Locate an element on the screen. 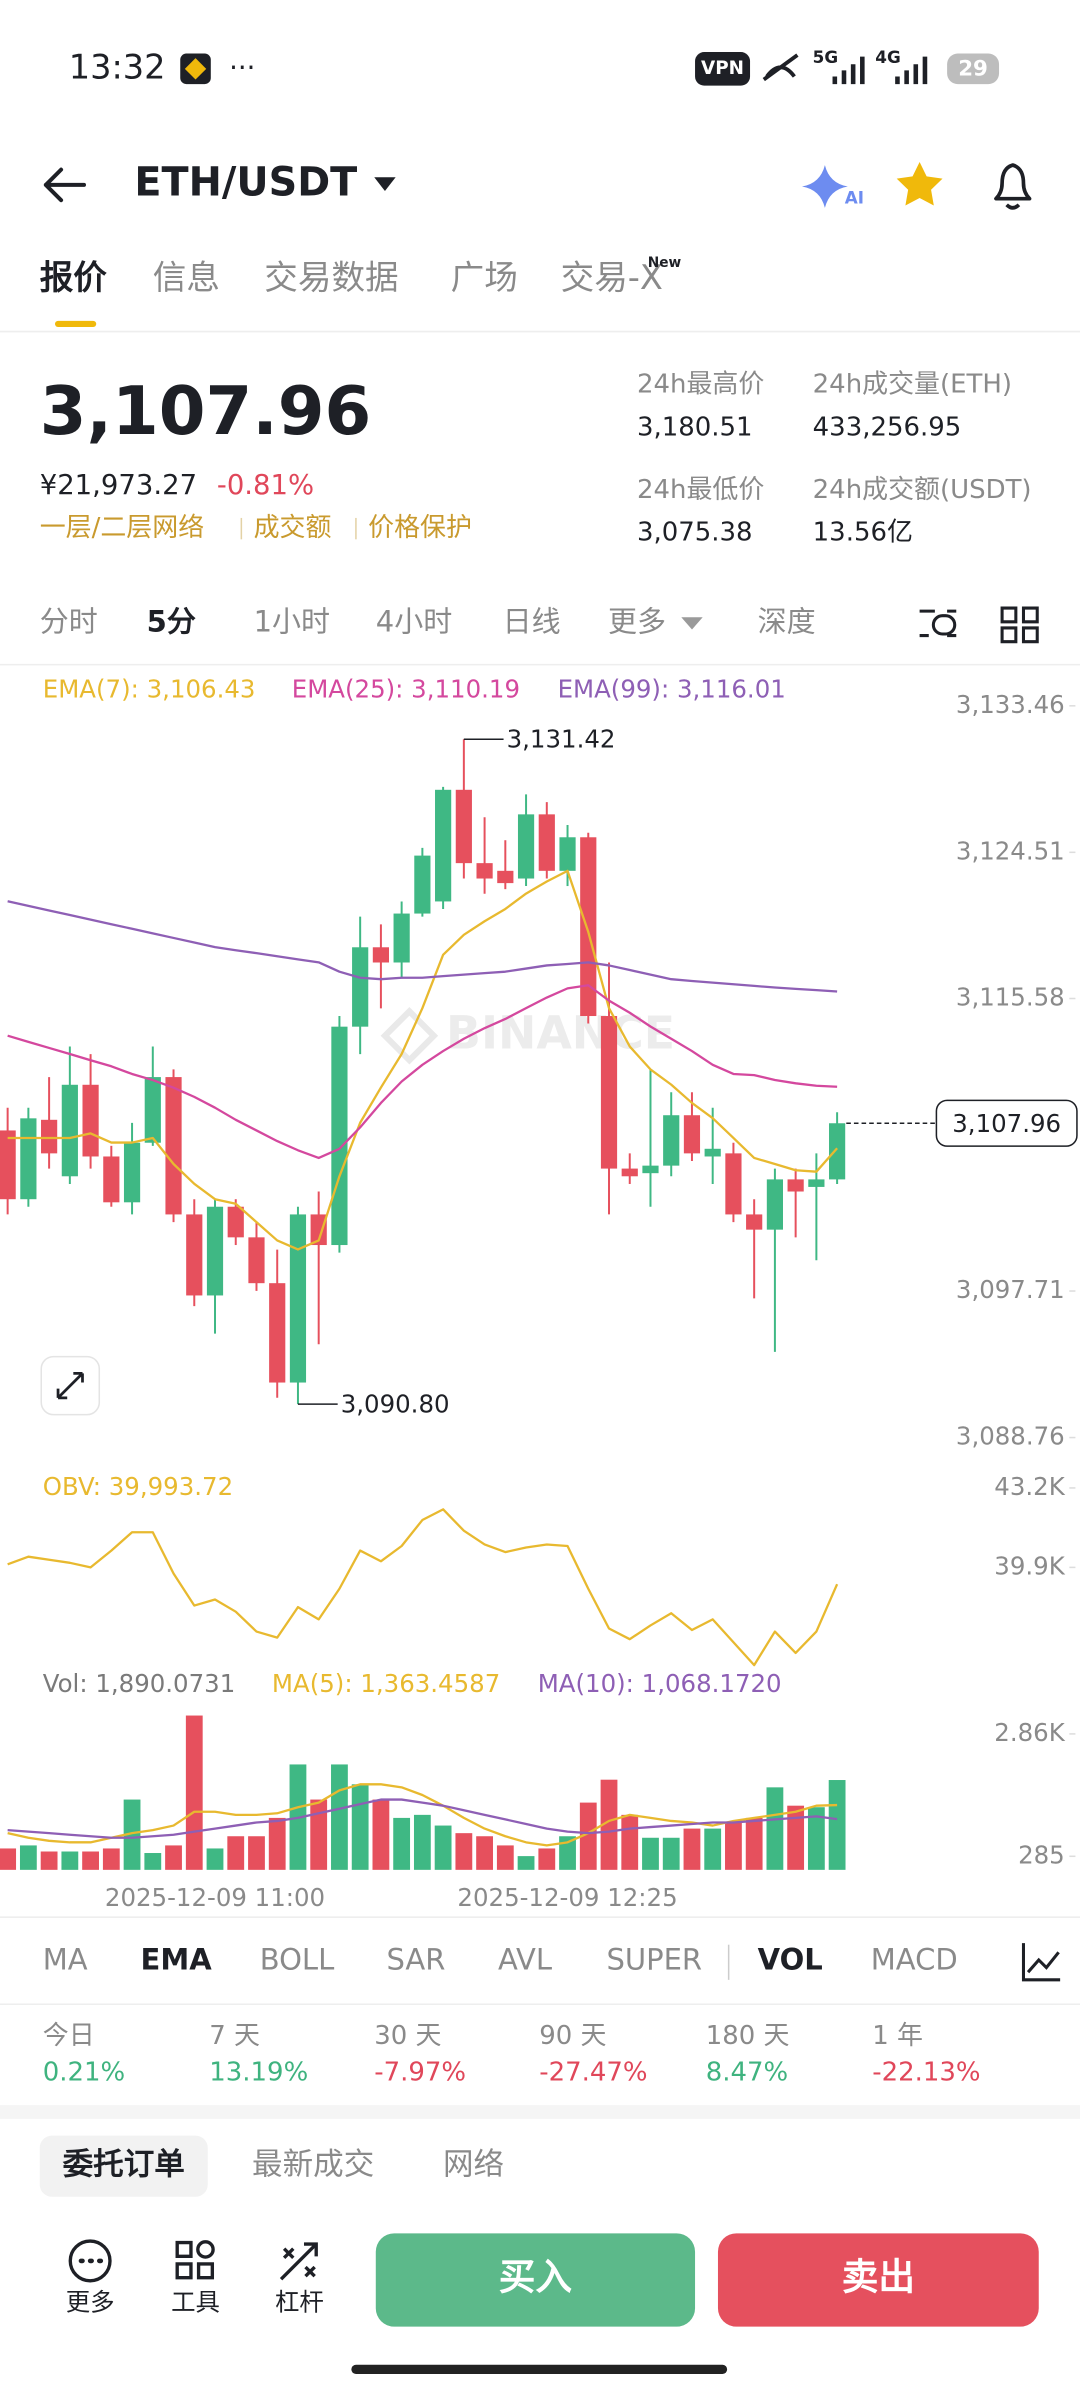 The height and width of the screenshot is (2400, 1080). back-button is located at coordinates (65, 185).